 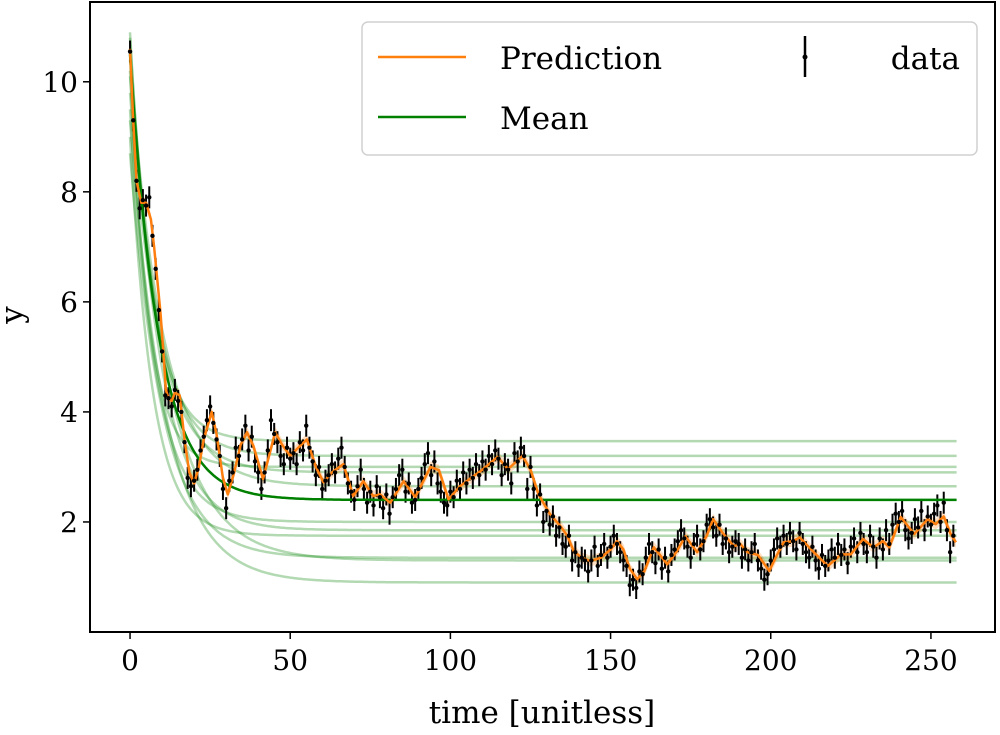 I want to click on y-tick-label: 10, so click(x=60, y=82).